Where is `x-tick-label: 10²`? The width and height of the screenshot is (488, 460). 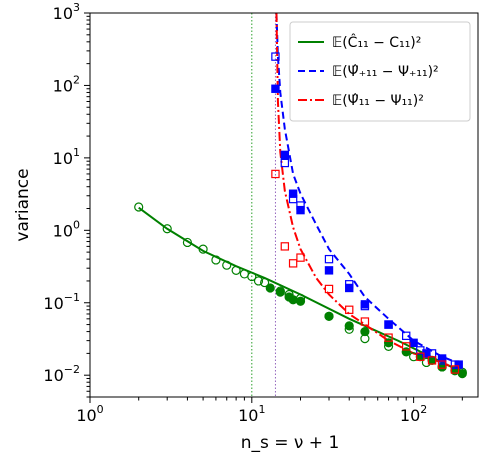
x-tick-label: 10² is located at coordinates (413, 414).